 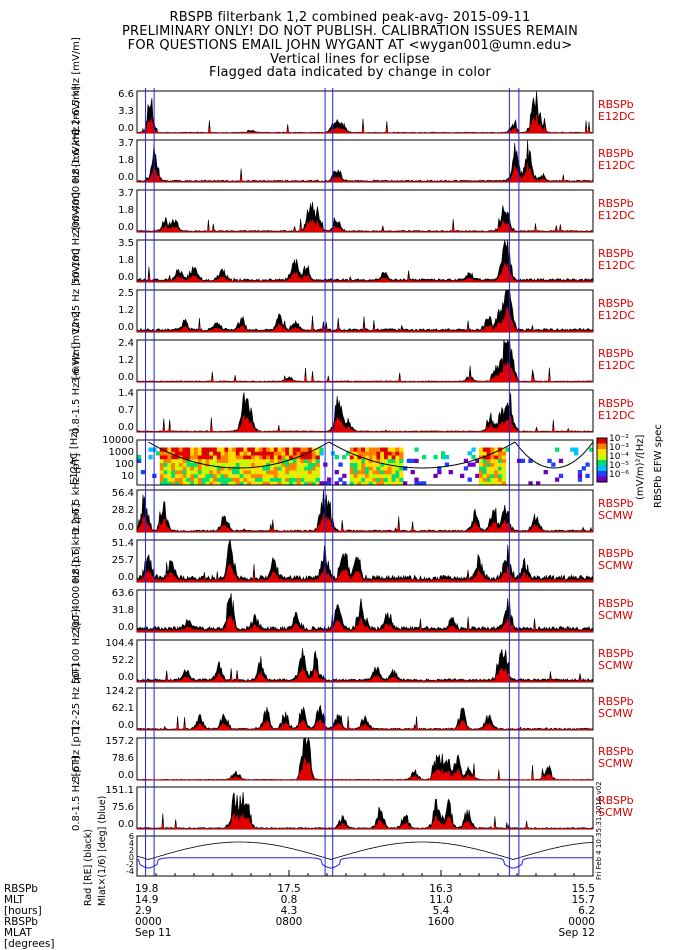 What do you see at coordinates (441, 922) in the screenshot?
I see `footer-value: 1600` at bounding box center [441, 922].